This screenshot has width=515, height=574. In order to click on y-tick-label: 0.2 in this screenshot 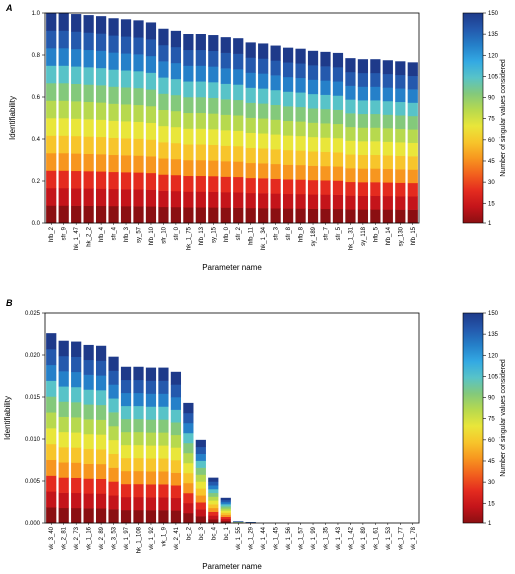, I will do `click(36, 182)`.